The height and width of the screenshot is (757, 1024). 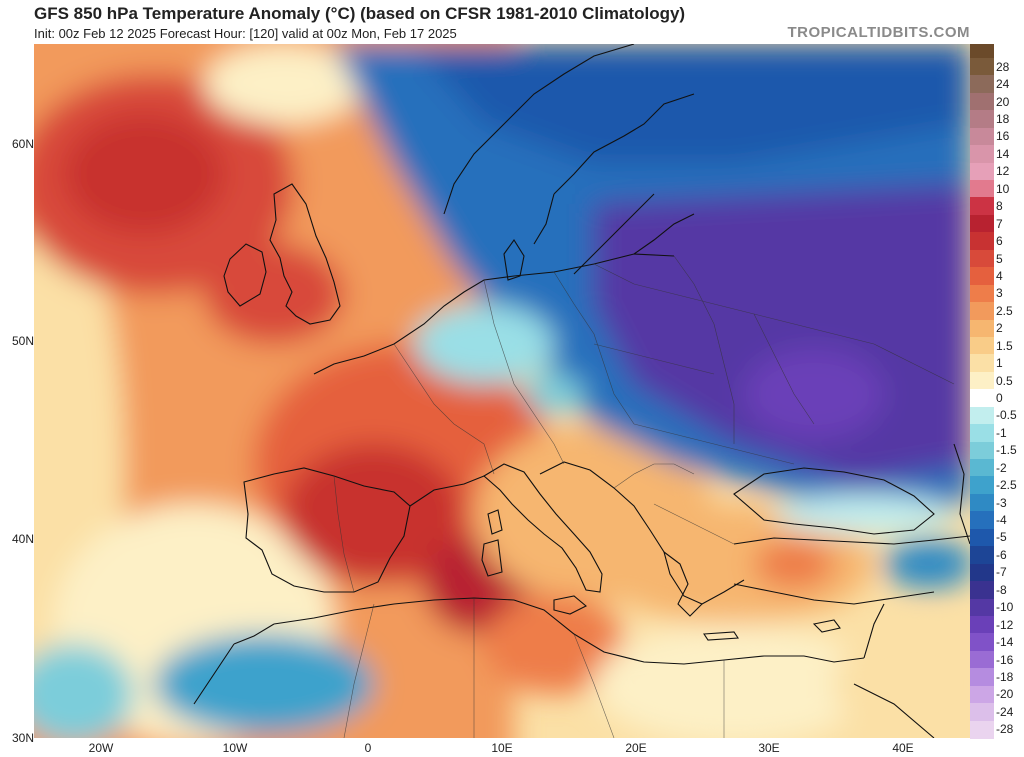 What do you see at coordinates (878, 32) in the screenshot?
I see `source-watermark: TROPICALTIDBITS.COM` at bounding box center [878, 32].